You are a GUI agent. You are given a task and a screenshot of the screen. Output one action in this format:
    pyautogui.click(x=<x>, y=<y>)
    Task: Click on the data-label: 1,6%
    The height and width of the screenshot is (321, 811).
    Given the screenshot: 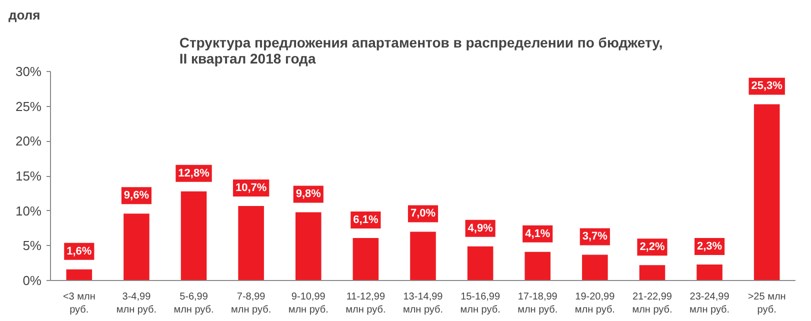 What is the action you would take?
    pyautogui.click(x=79, y=251)
    